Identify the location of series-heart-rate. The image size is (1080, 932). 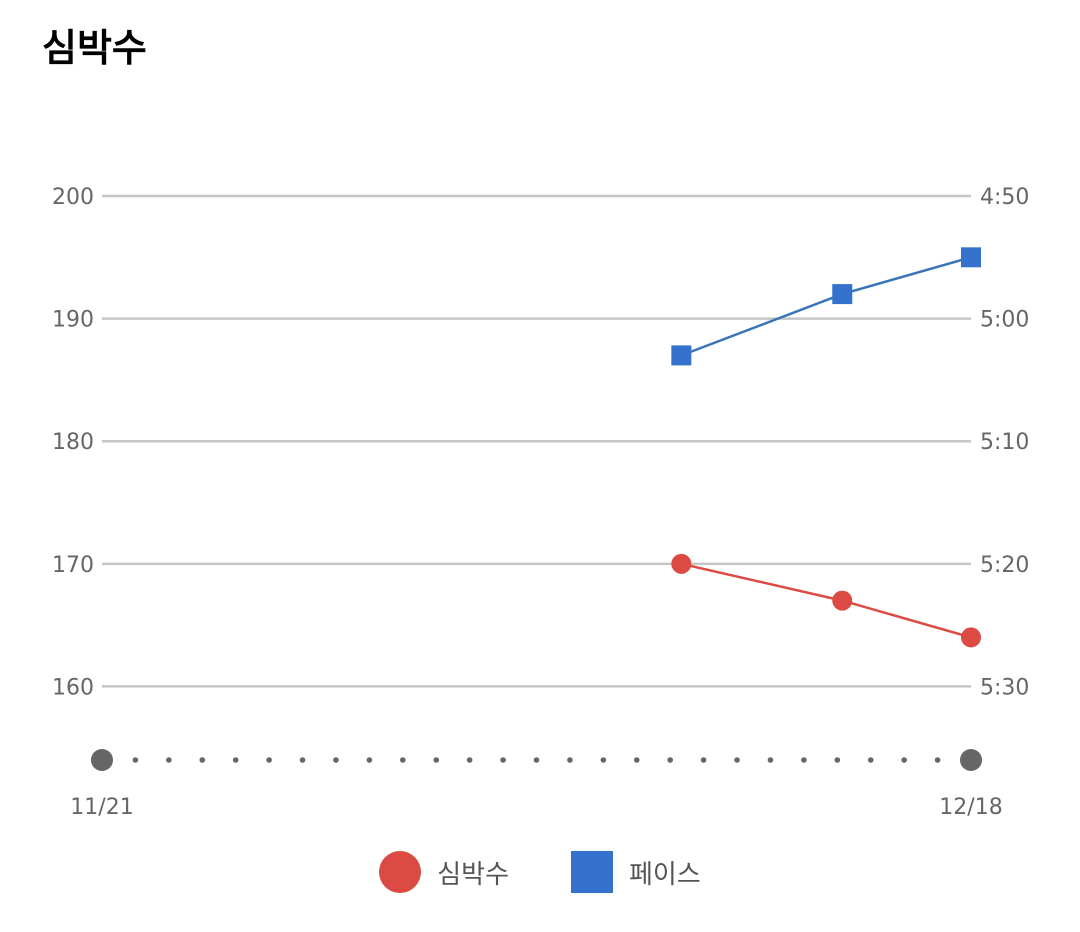
(826, 600).